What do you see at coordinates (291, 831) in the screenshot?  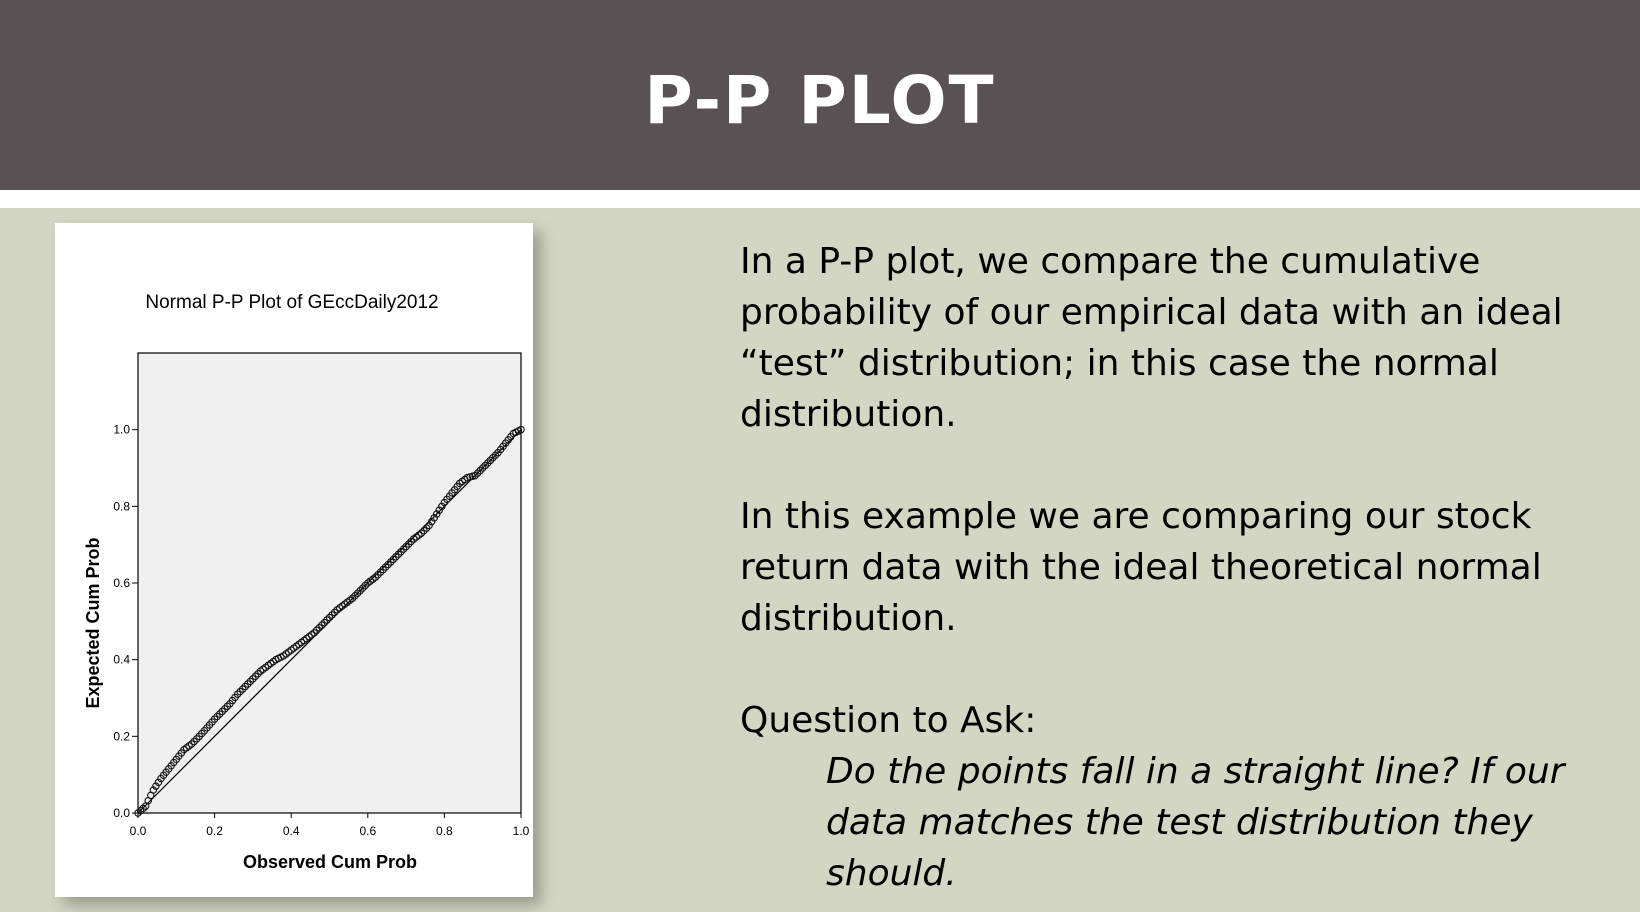 I see `x-tick-label: 0.4` at bounding box center [291, 831].